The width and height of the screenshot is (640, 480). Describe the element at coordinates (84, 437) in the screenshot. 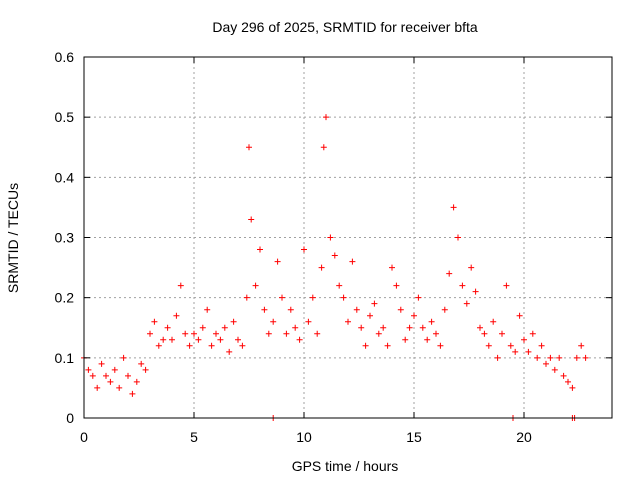

I see `x-tick-label: 0` at that location.